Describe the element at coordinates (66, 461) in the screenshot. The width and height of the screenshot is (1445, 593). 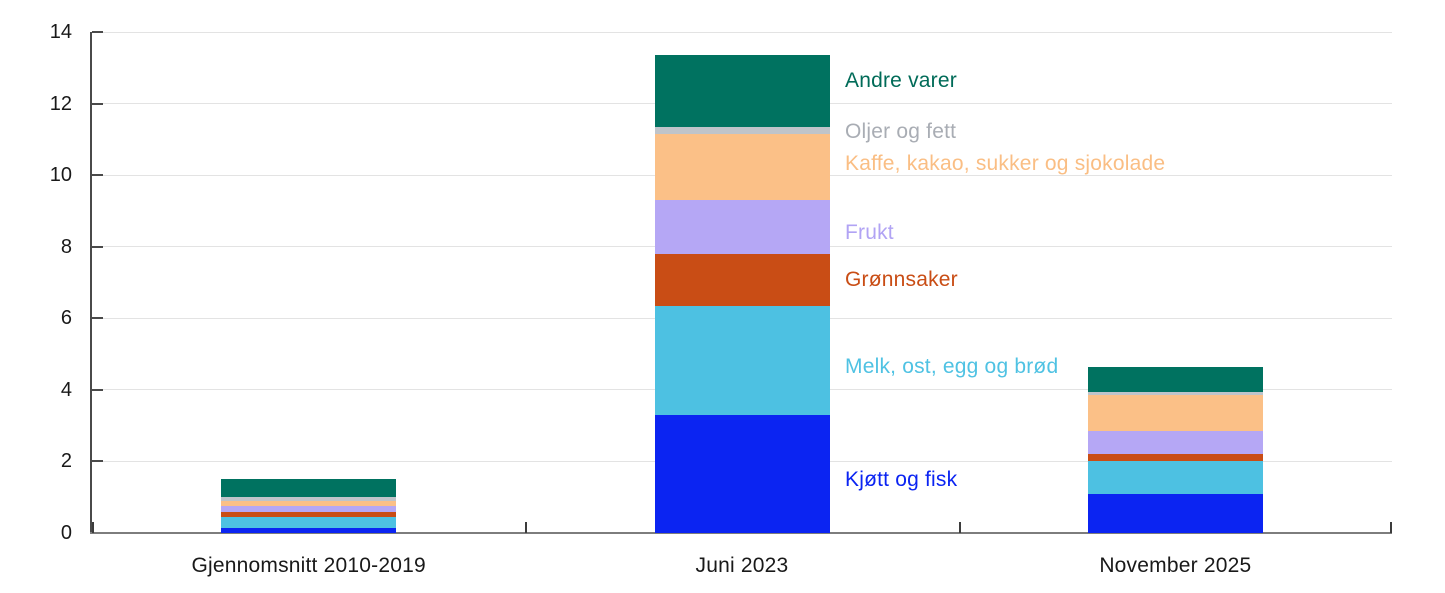
I see `y-axis-tick-label: 2` at that location.